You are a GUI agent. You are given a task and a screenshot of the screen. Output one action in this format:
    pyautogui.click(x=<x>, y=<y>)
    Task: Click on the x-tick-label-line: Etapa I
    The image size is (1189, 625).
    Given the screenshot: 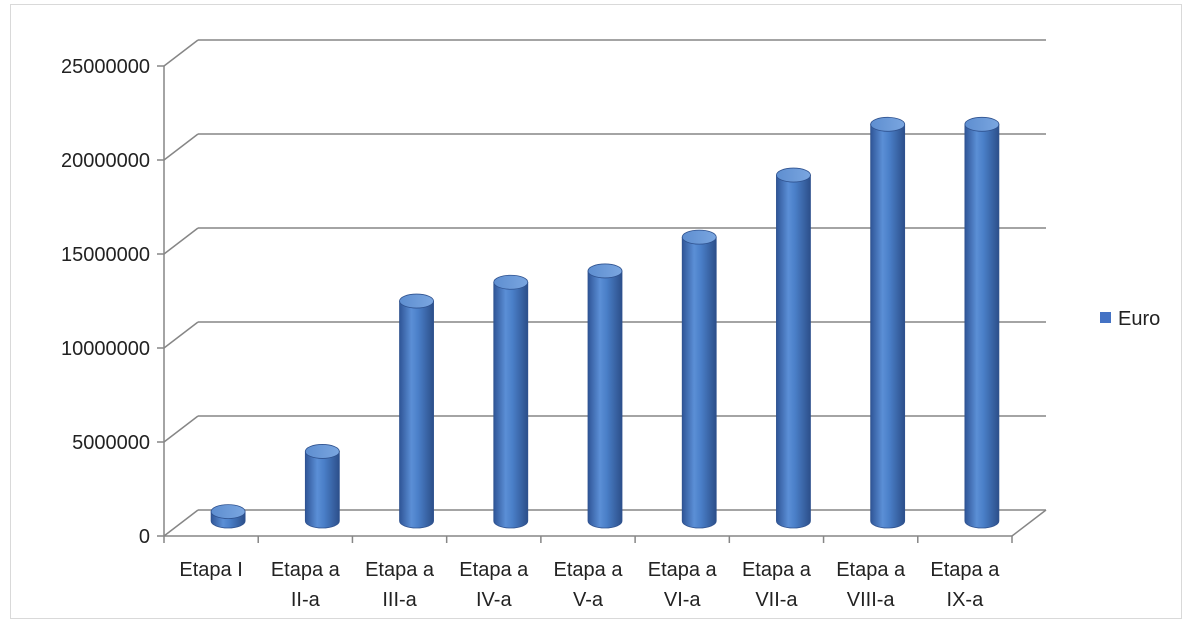 What is the action you would take?
    pyautogui.click(x=210, y=570)
    